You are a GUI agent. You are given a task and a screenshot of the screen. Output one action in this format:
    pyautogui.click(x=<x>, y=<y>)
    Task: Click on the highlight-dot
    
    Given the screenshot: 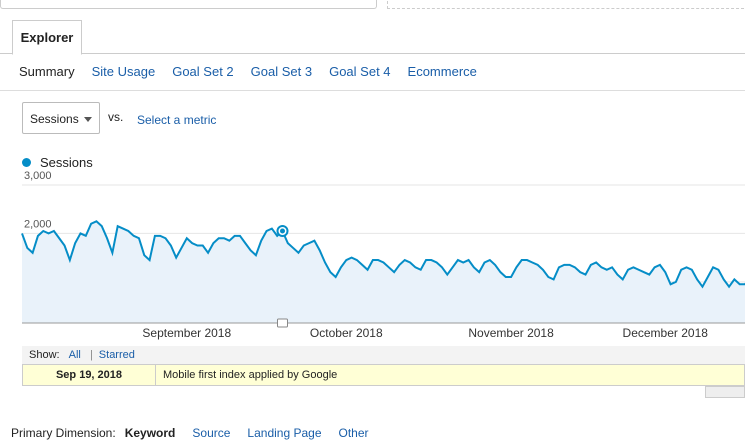 What is the action you would take?
    pyautogui.click(x=282, y=231)
    